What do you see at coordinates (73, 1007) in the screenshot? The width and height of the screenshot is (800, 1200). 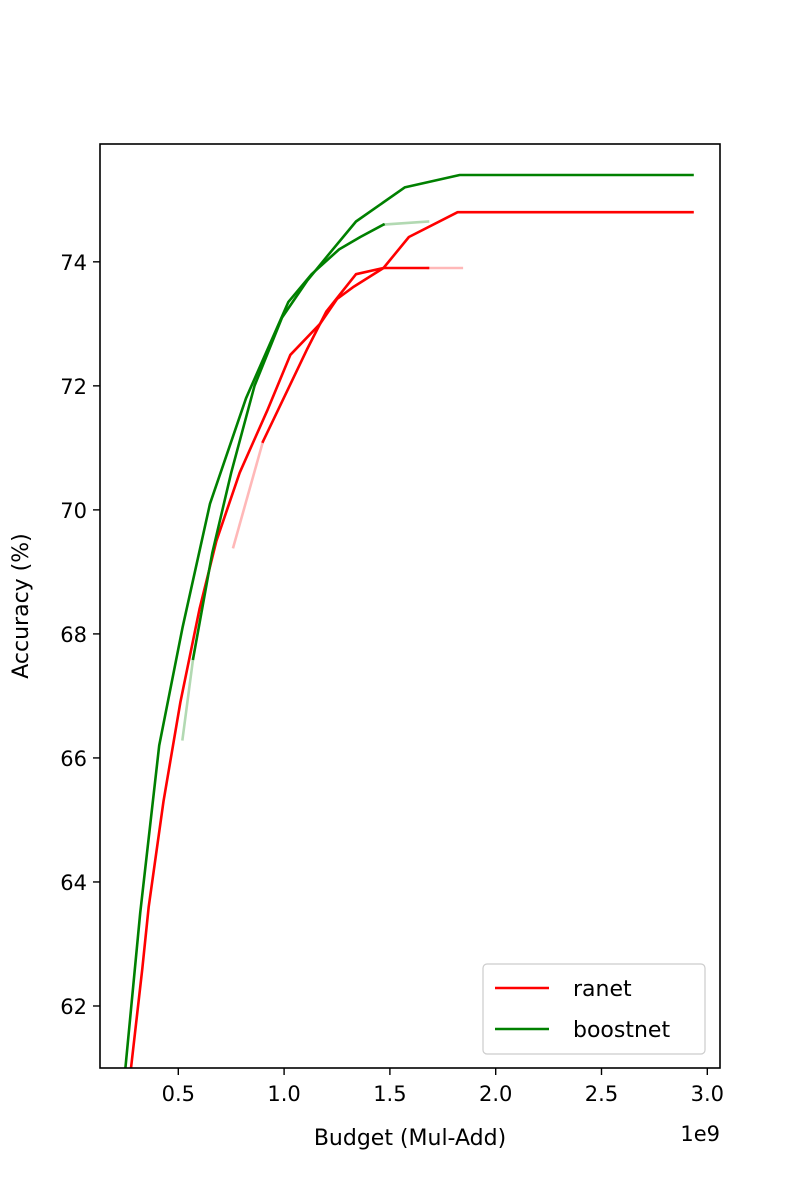 I see `y-tick-label: 62` at bounding box center [73, 1007].